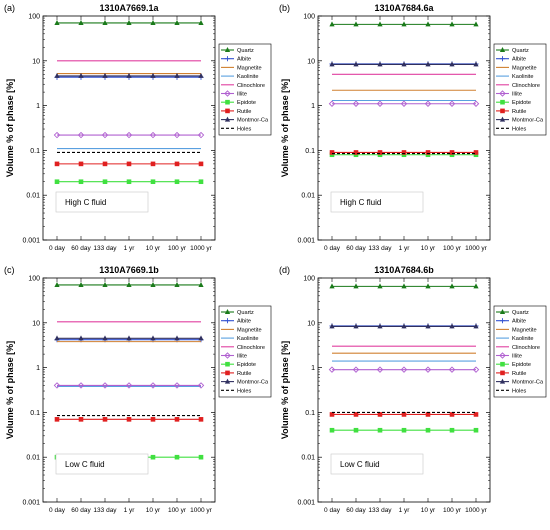 The width and height of the screenshot is (550, 530). I want to click on annotation-text: High C fluid, so click(85, 202).